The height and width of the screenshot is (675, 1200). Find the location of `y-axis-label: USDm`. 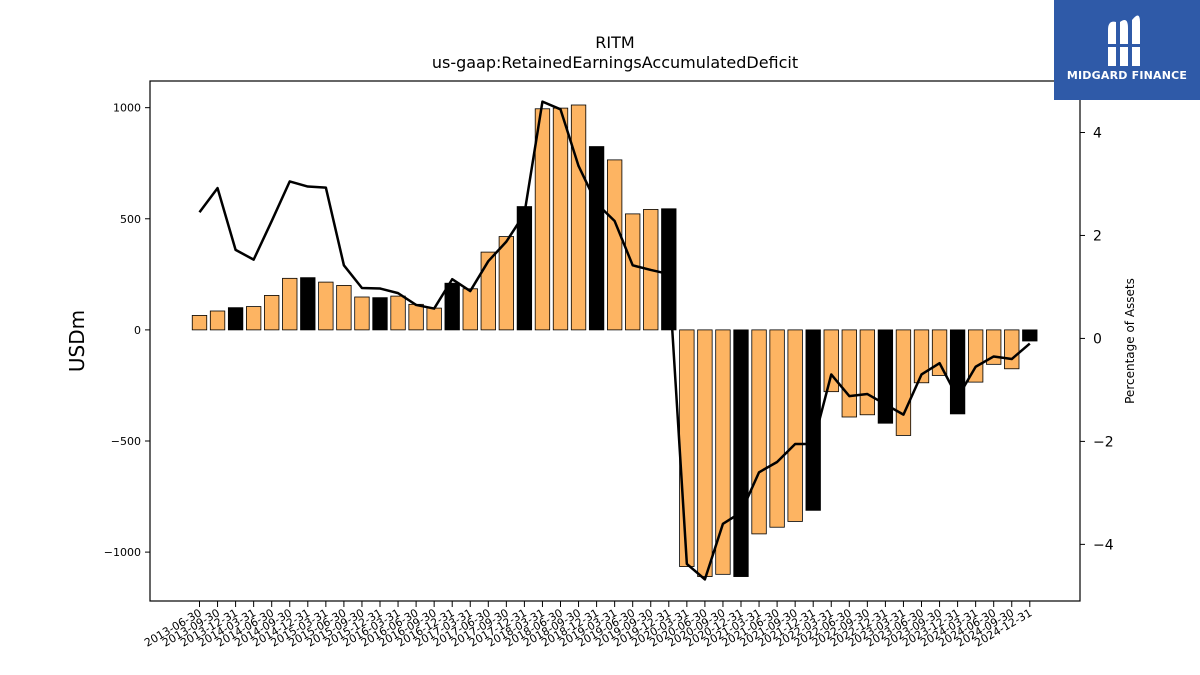

y-axis-label: USDm is located at coordinates (77, 341).